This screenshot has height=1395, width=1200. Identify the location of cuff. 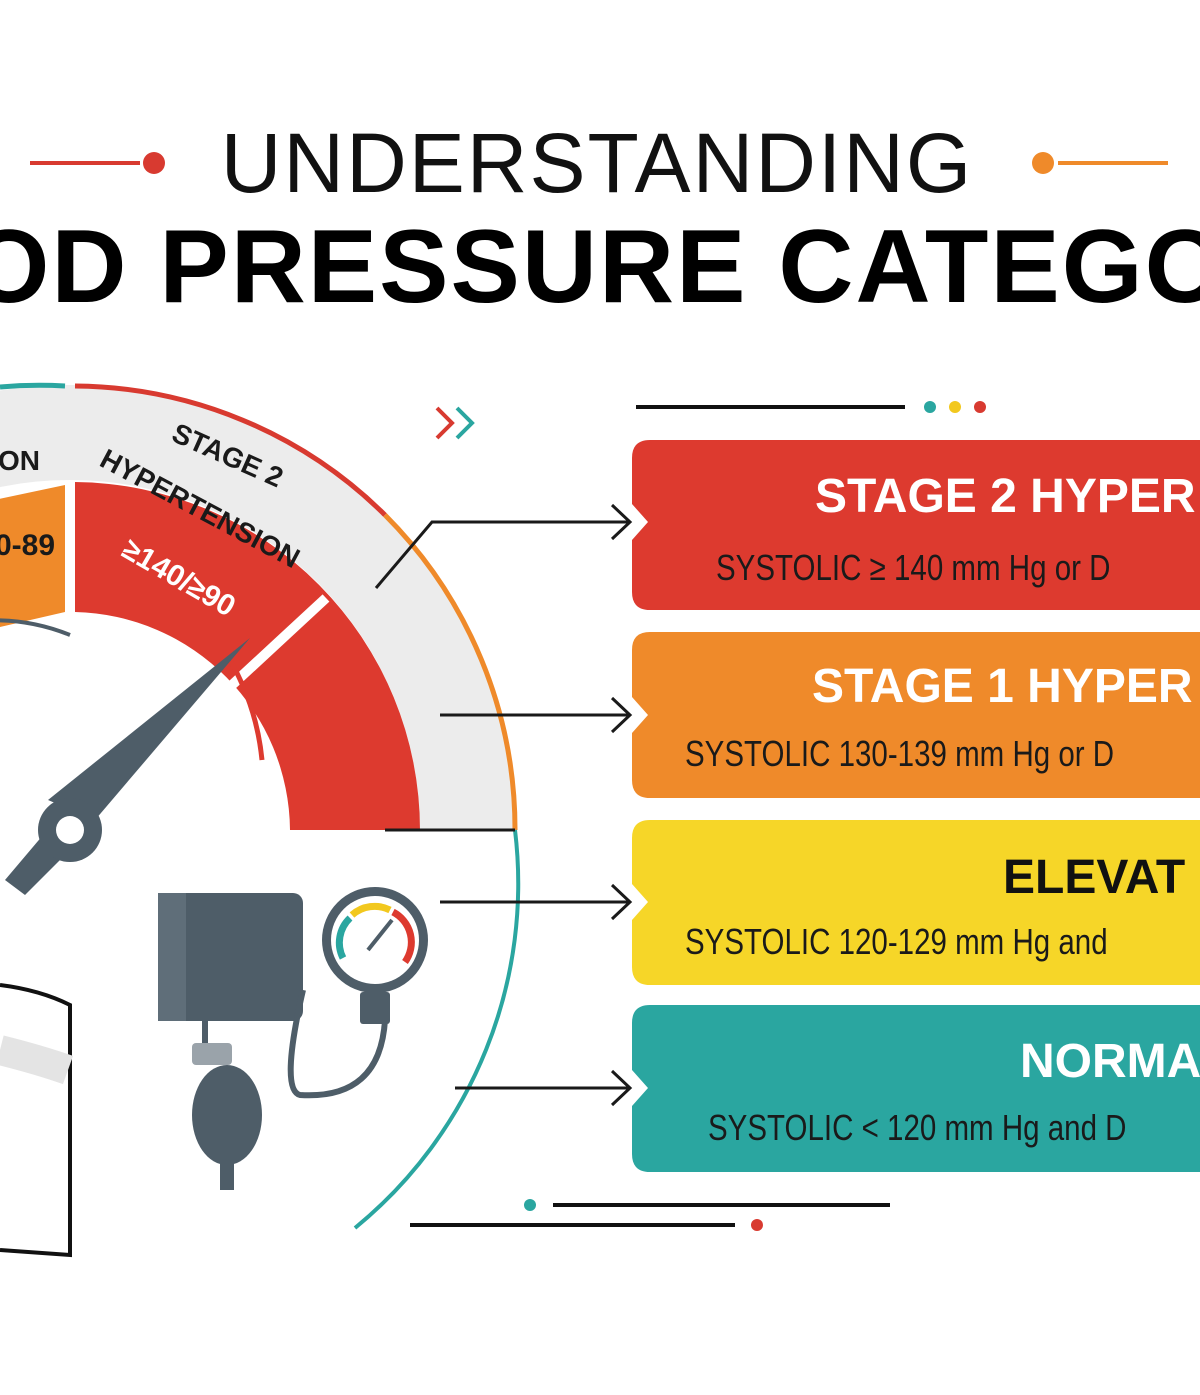
(230, 957).